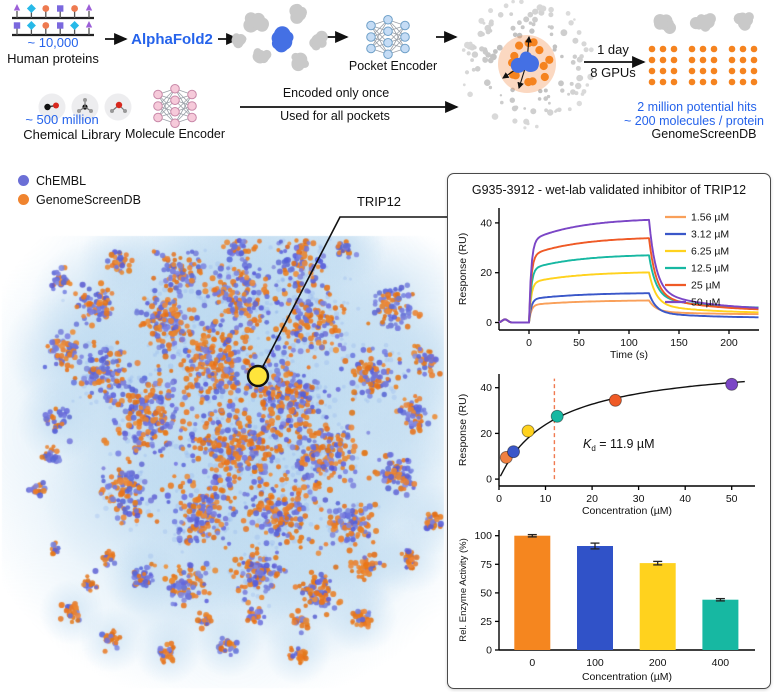 This screenshot has height=692, width=774. What do you see at coordinates (697, 107) in the screenshot?
I see `hits-count-label: 2 million potential hits` at bounding box center [697, 107].